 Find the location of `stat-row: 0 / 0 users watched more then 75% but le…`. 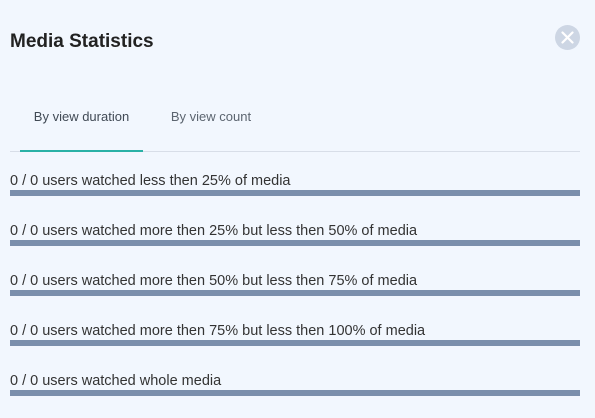

stat-row: 0 / 0 users watched more then 75% but le… is located at coordinates (295, 335).